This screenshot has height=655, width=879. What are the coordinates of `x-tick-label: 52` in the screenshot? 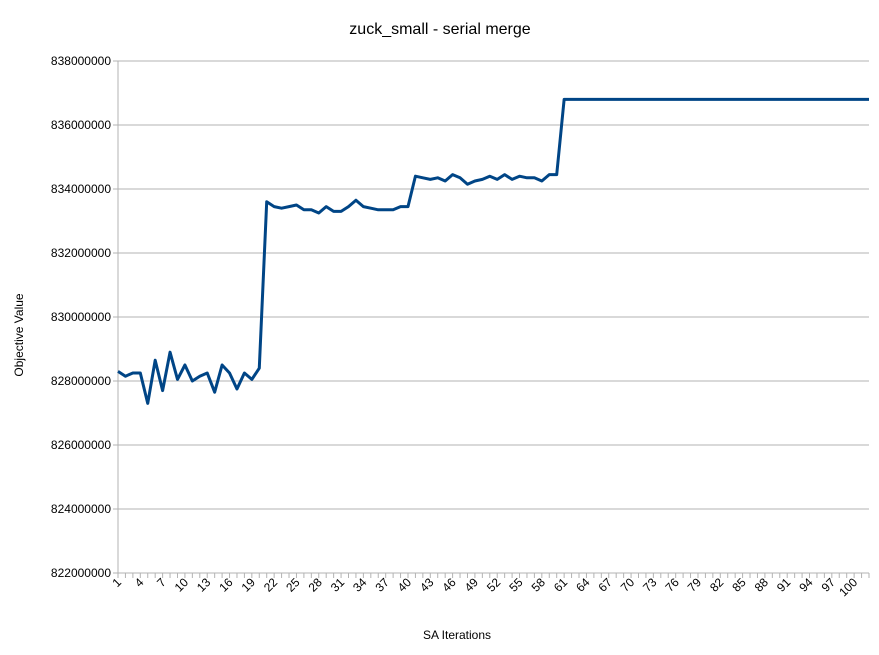 It's located at (494, 585).